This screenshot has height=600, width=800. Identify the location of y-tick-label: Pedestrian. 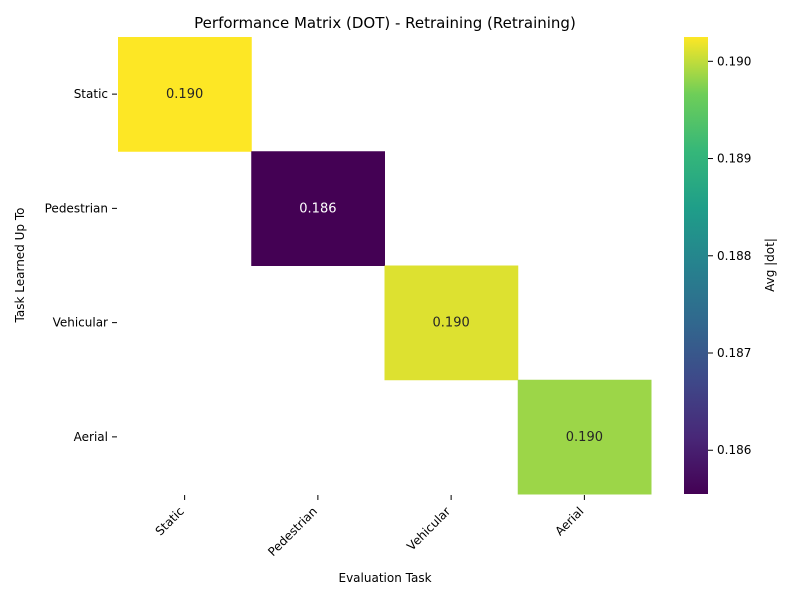
(76, 208).